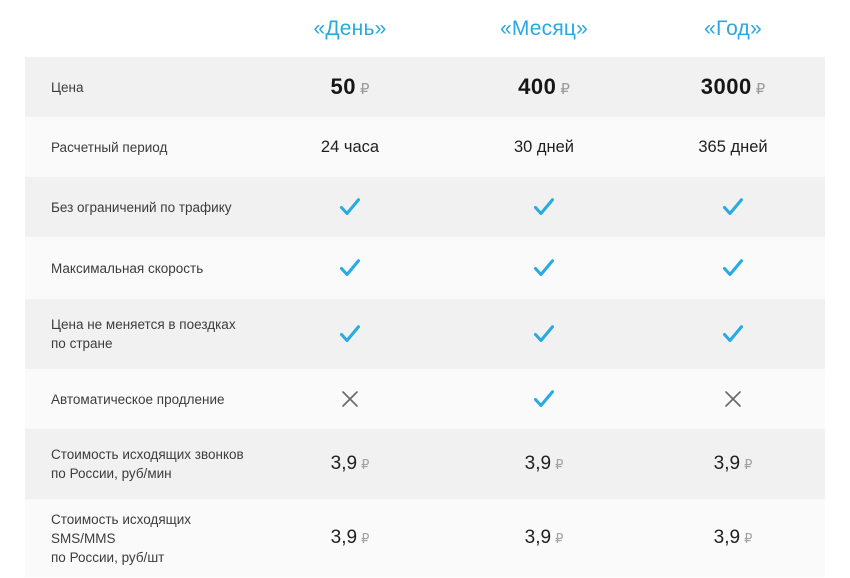 The image size is (850, 578). I want to click on price-cell: 400 ₽, so click(544, 87).